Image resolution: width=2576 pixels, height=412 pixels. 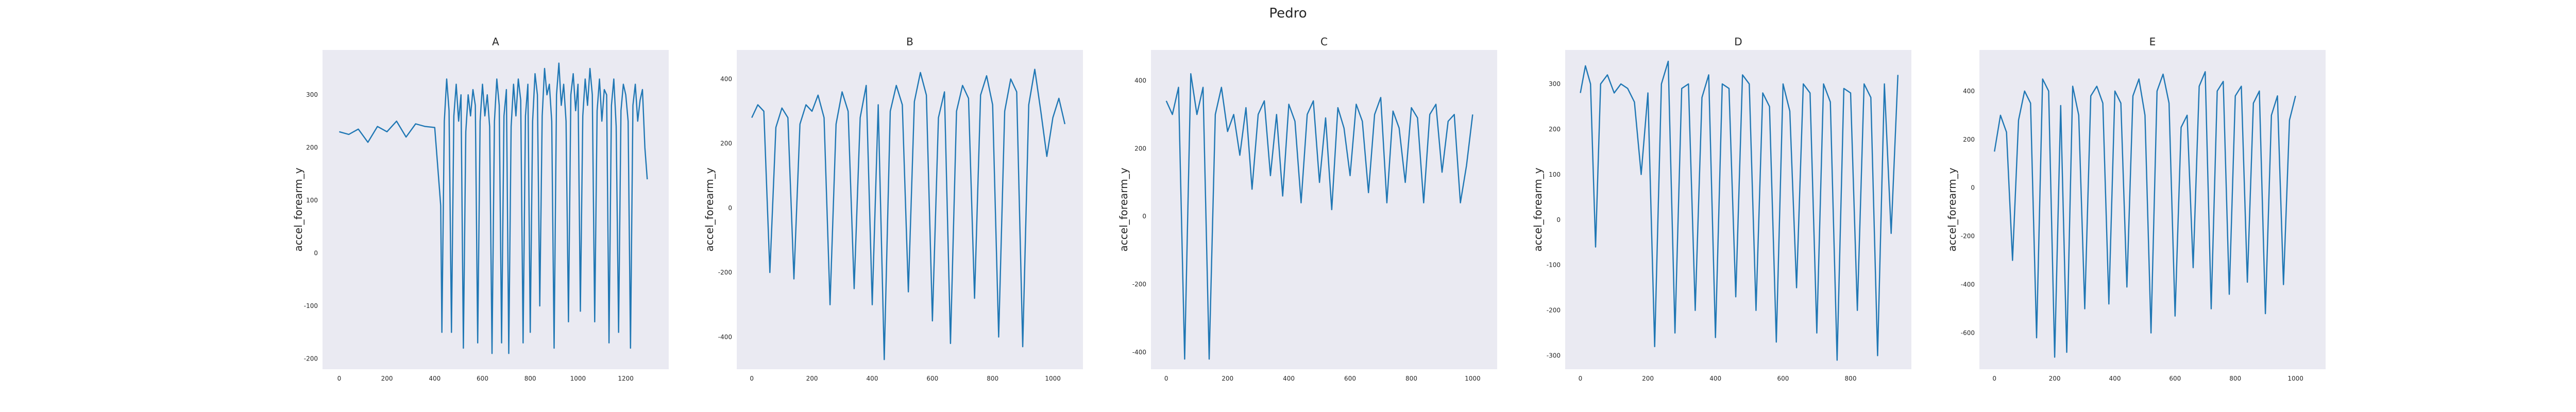 What do you see at coordinates (1648, 378) in the screenshot?
I see `panel-d-x-tick-label: 200` at bounding box center [1648, 378].